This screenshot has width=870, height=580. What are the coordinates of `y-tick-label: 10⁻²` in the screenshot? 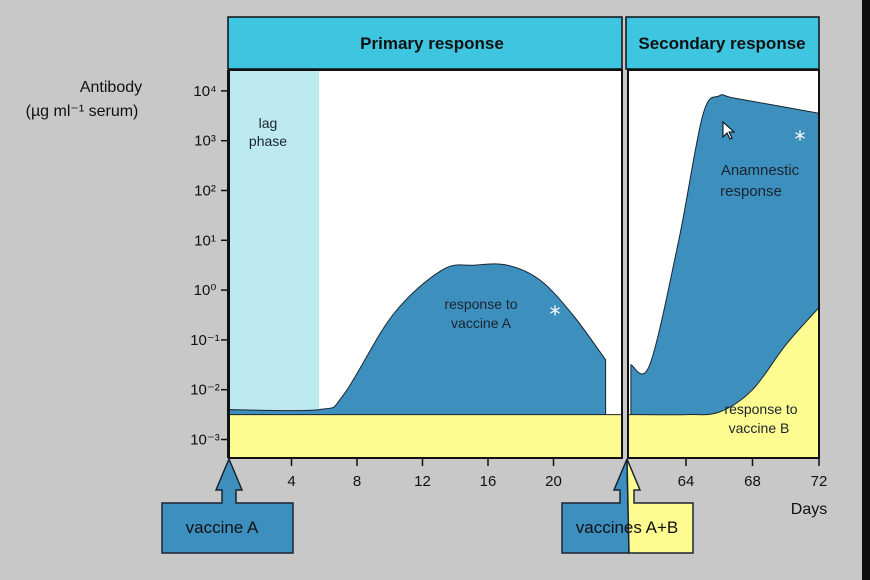 It's located at (205, 390).